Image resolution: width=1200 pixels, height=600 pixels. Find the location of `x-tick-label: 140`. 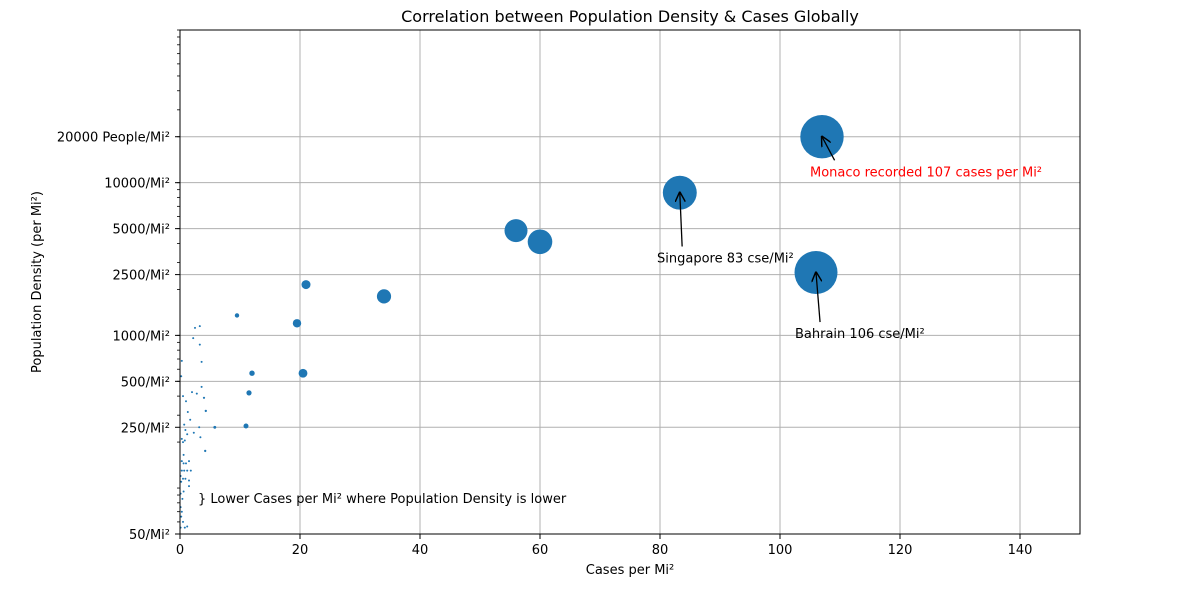

x-tick-label: 140 is located at coordinates (1020, 550).